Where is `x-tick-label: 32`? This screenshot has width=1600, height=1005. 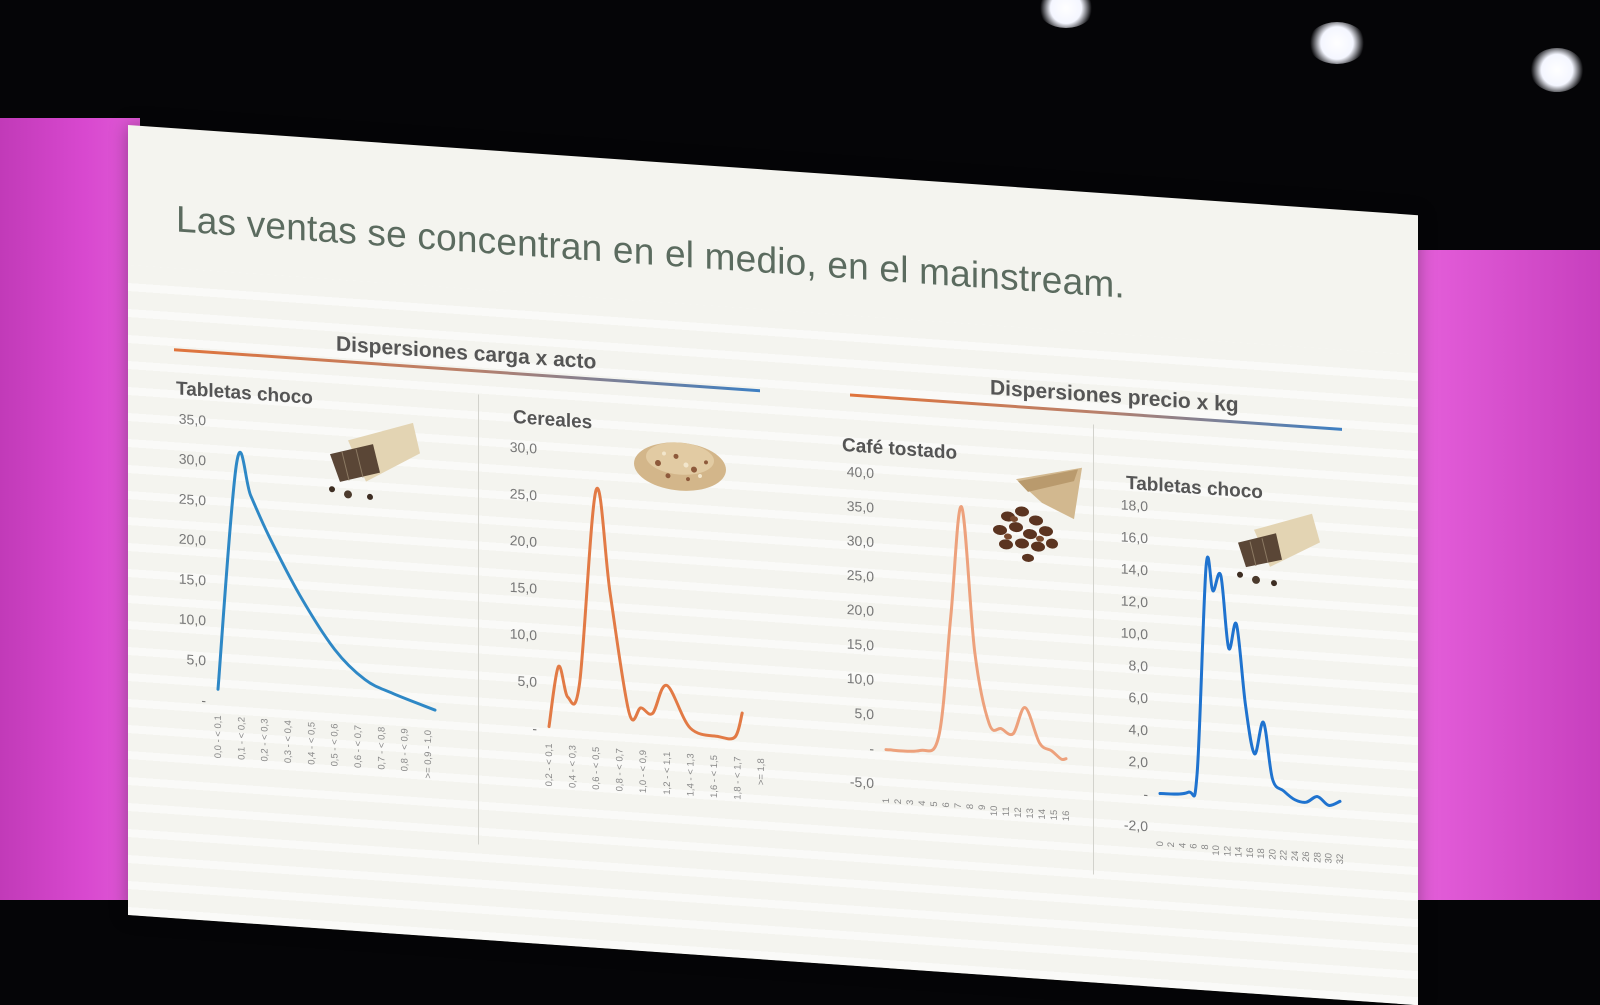 x-tick-label: 32 is located at coordinates (1340, 858).